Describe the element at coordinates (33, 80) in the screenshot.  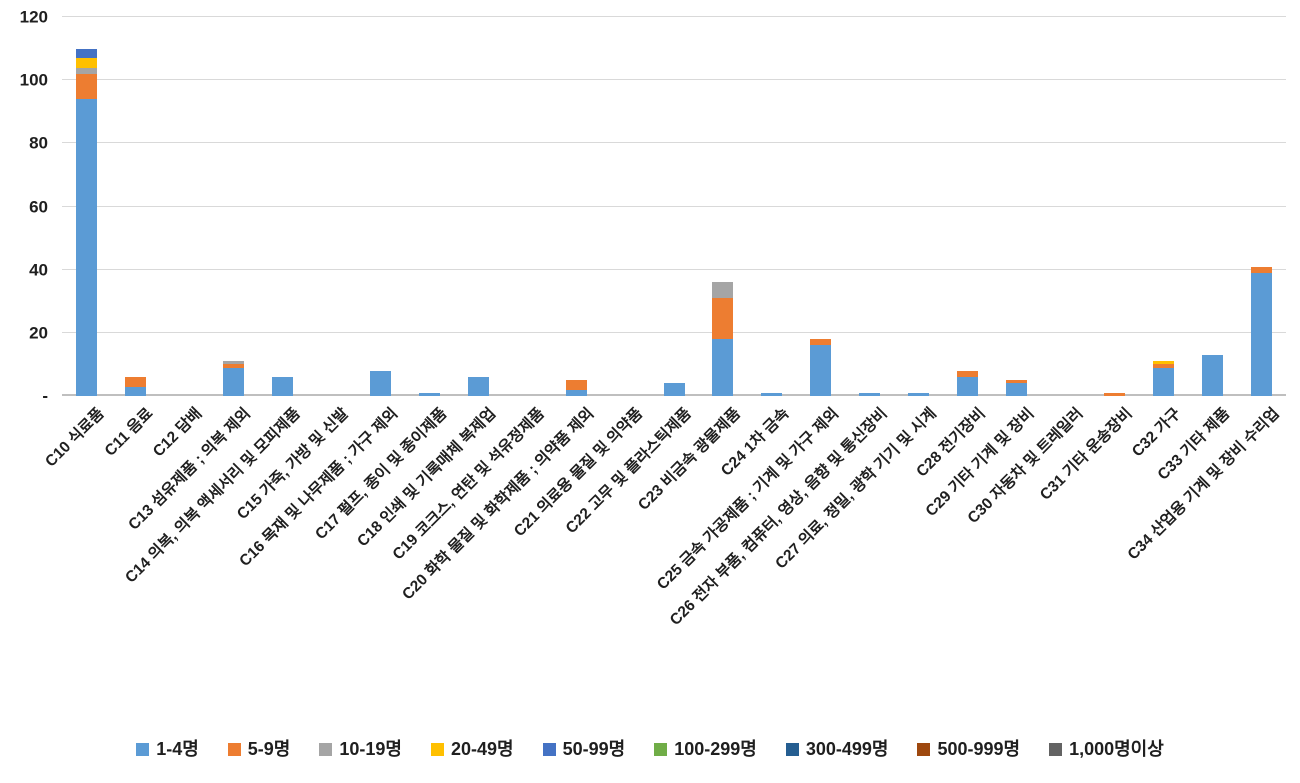
I see `y-tick-label: 100` at that location.